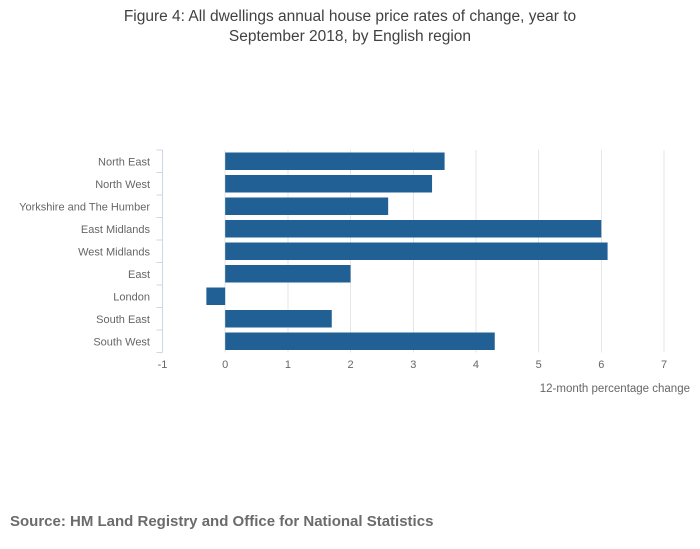 The height and width of the screenshot is (549, 700). Describe the element at coordinates (122, 185) in the screenshot. I see `category-label: North West` at that location.